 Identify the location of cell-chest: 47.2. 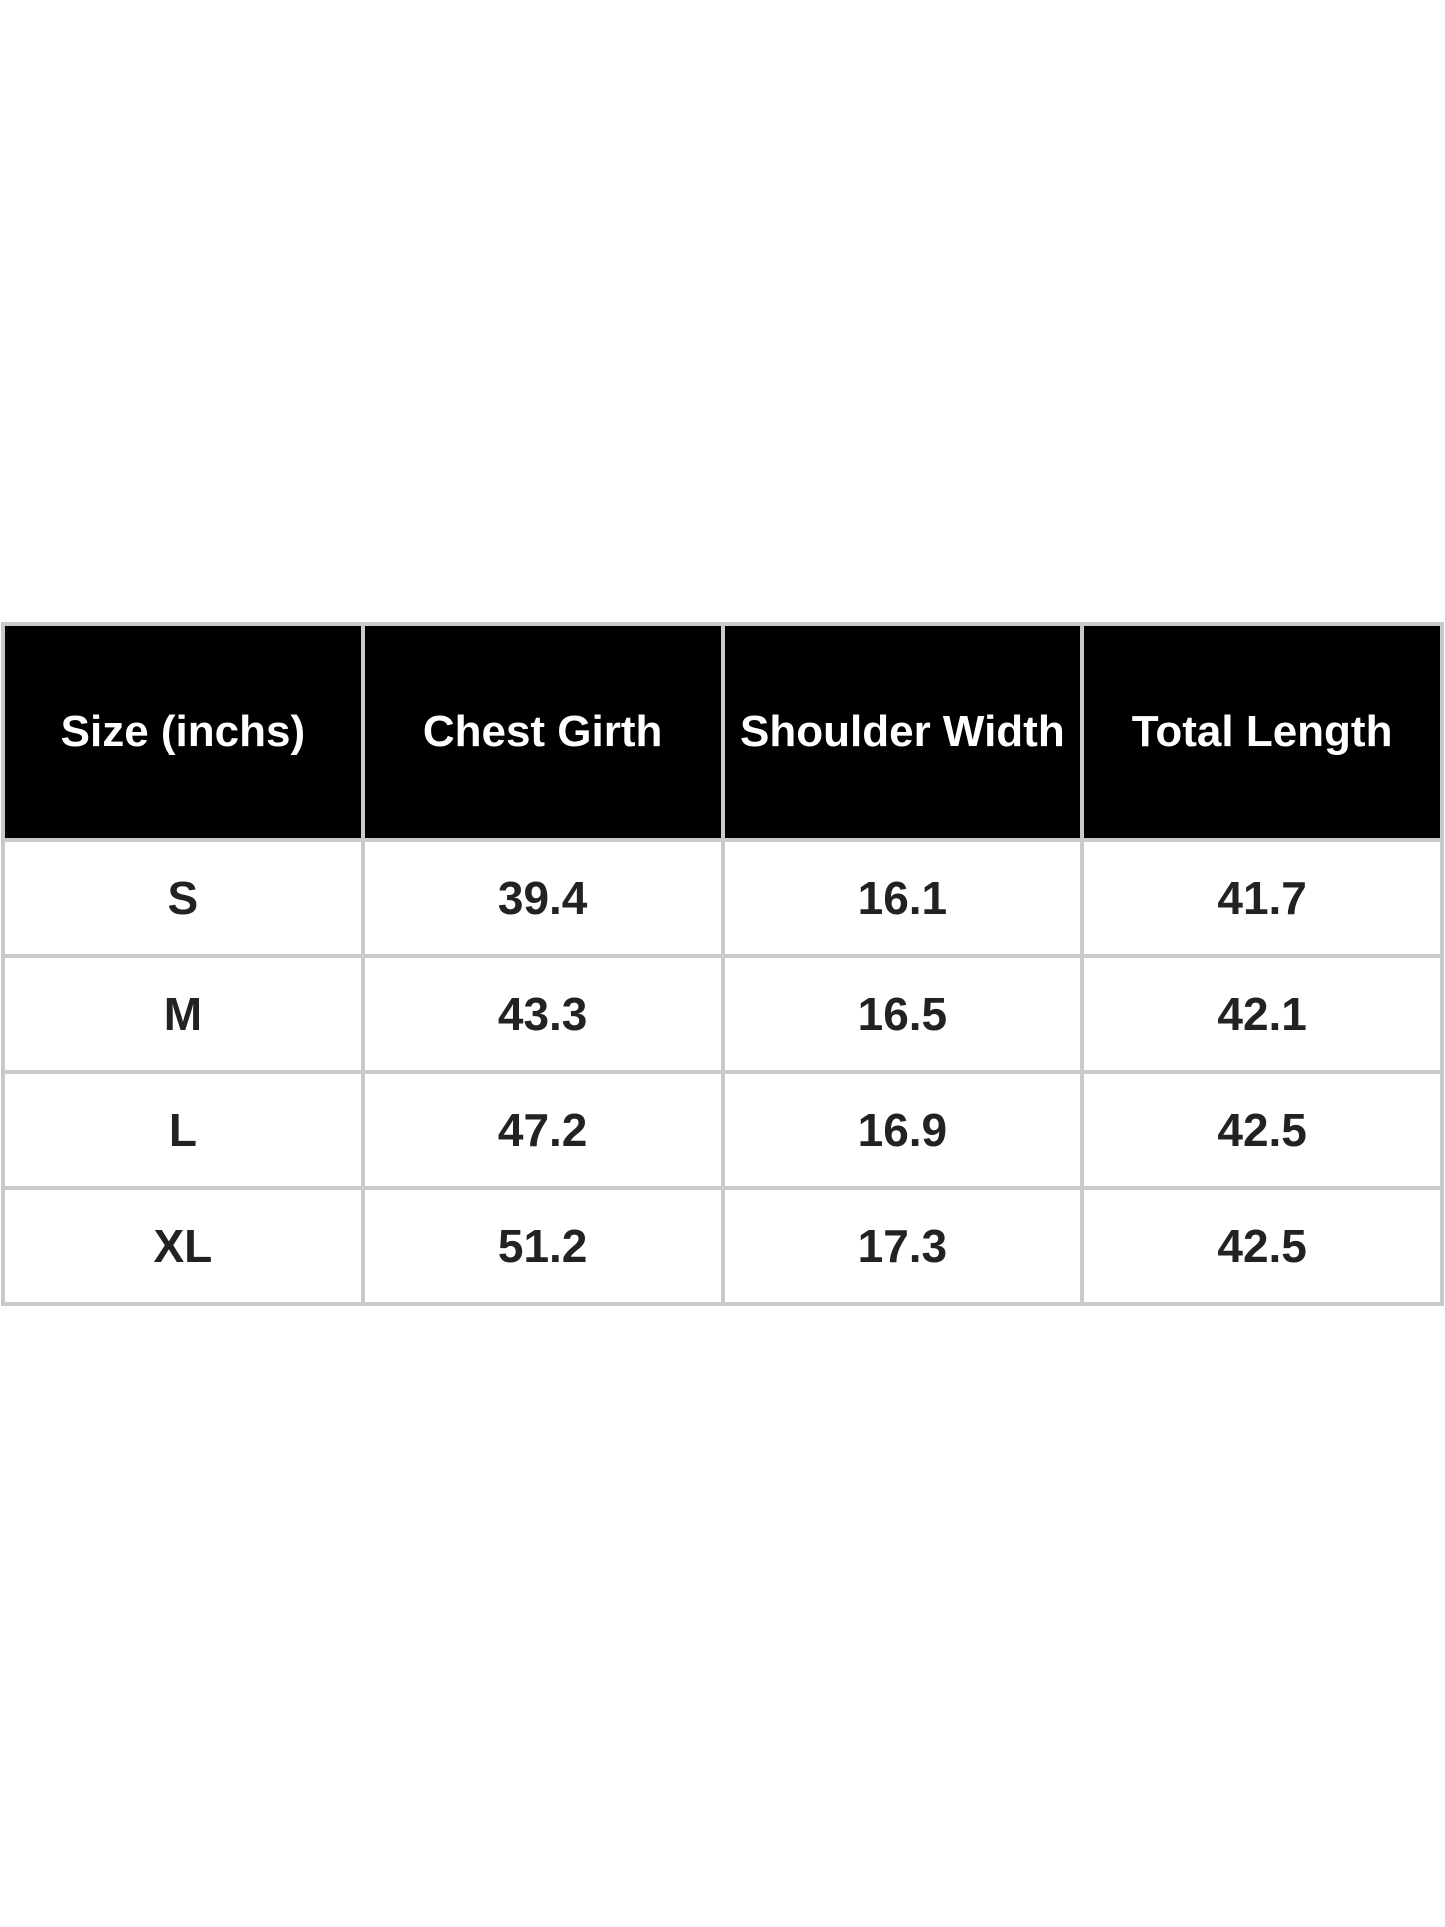
(542, 1130).